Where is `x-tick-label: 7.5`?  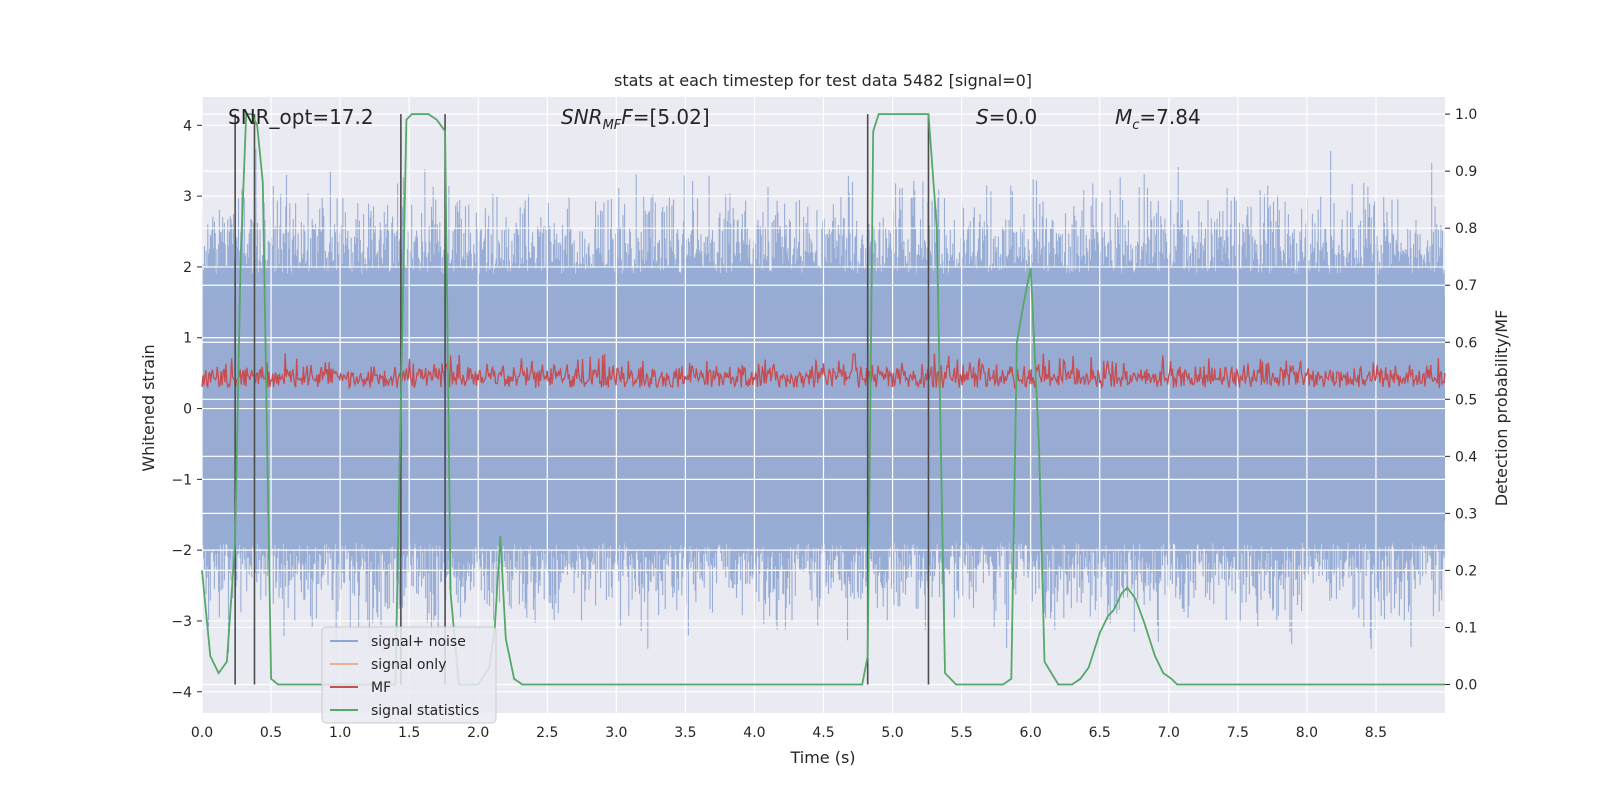
x-tick-label: 7.5 is located at coordinates (1238, 733).